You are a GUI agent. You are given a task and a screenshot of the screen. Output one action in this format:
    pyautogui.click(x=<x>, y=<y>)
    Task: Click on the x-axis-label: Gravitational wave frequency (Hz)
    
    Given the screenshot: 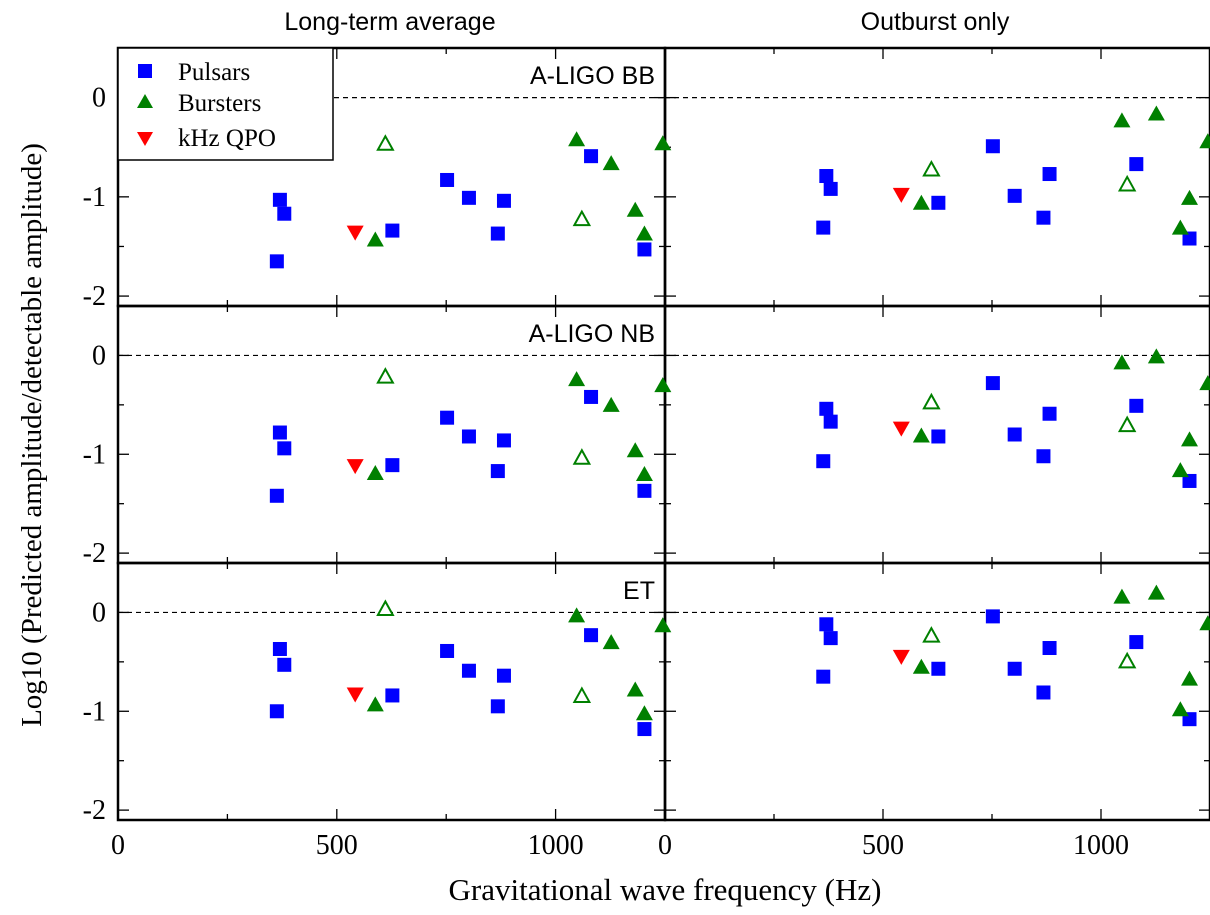 What is the action you would take?
    pyautogui.click(x=665, y=889)
    